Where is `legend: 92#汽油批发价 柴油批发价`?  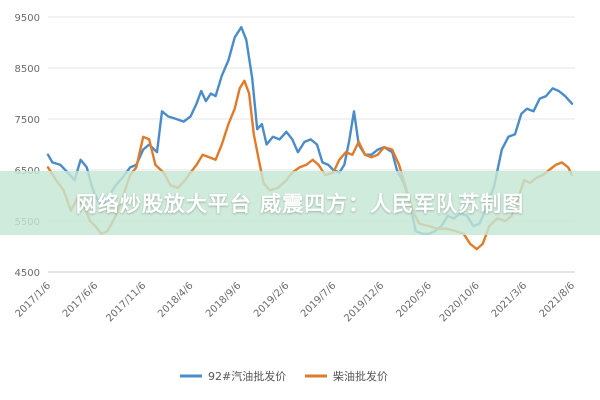
legend: 92#汽油批发价 柴油批发价 is located at coordinates (284, 376).